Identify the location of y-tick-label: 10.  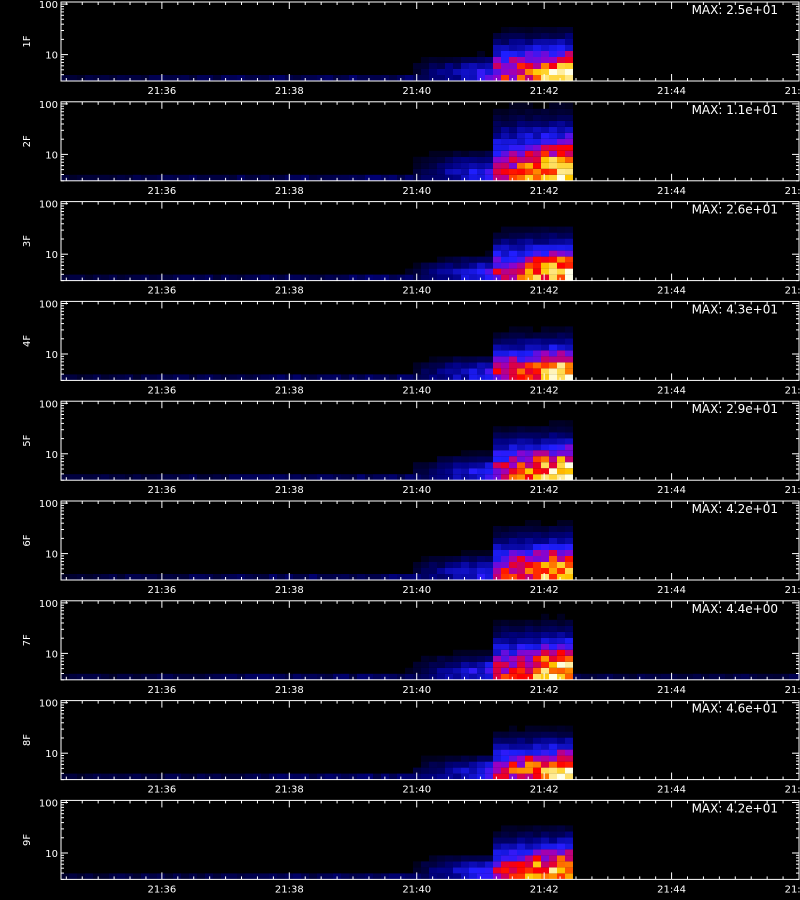
(51, 355).